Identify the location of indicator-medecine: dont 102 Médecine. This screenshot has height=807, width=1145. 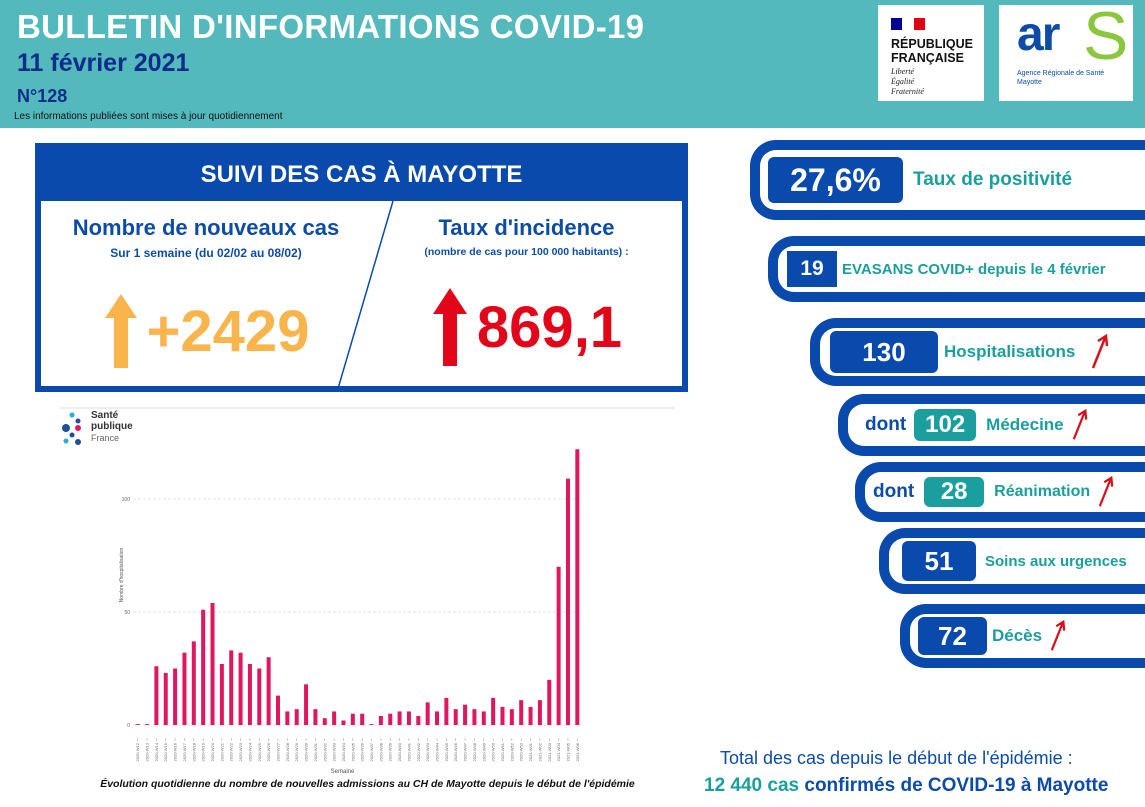
(991, 425).